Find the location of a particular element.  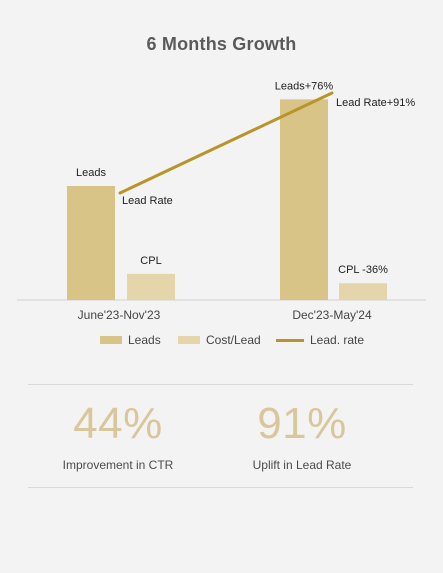

x-axis-label-2: Dec'23-May'24 is located at coordinates (332, 315).